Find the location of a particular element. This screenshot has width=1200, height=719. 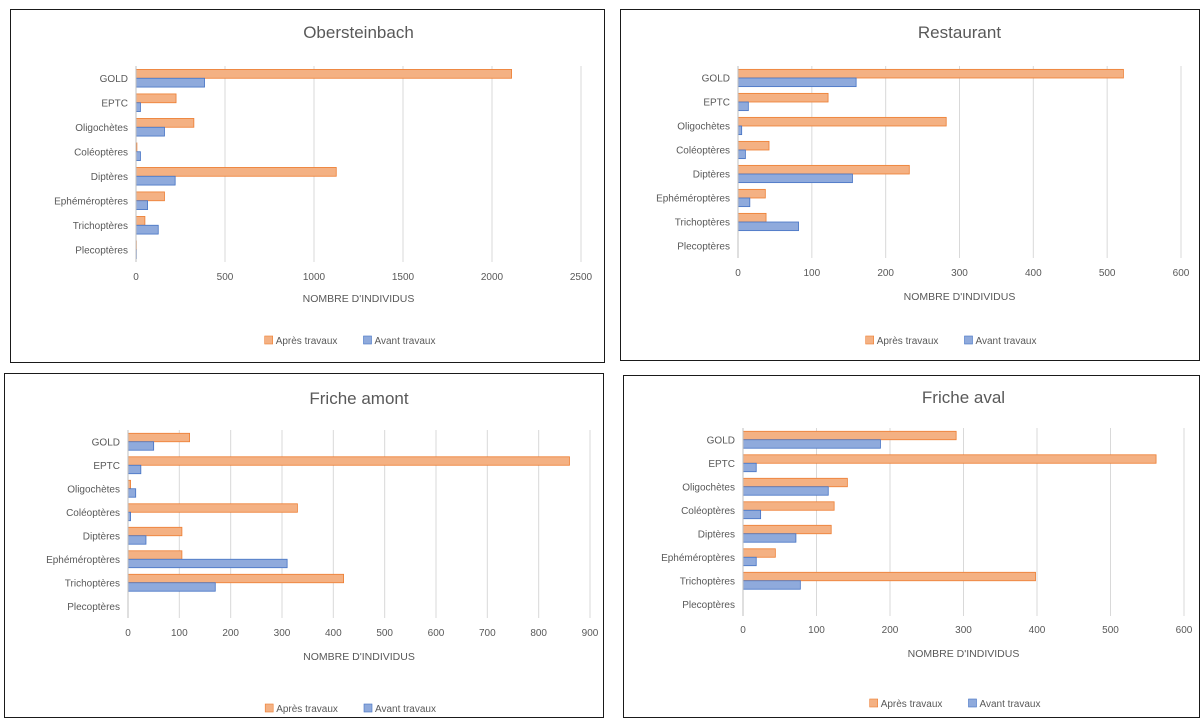

y-category-label: EPTC is located at coordinates (721, 464).